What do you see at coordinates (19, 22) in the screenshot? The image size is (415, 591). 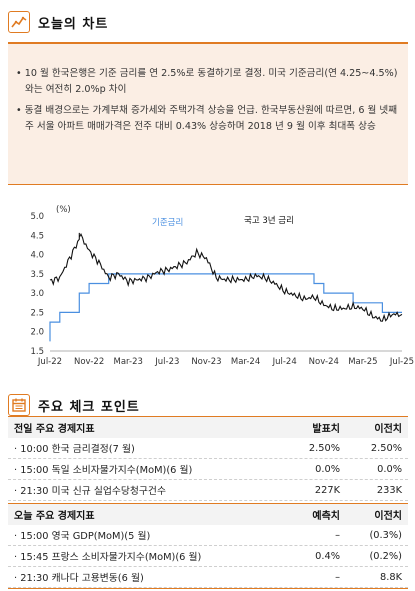 I see `line-chart-icon` at bounding box center [19, 22].